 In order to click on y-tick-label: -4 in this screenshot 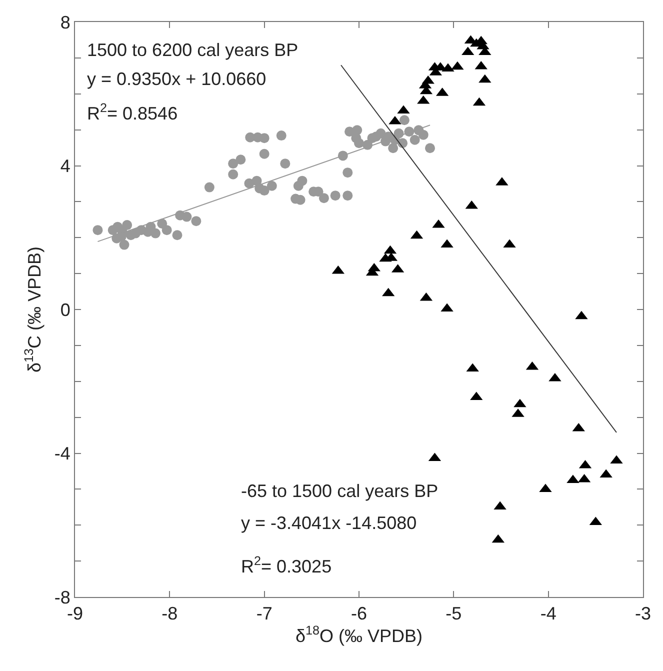, I will do `click(62, 454)`.